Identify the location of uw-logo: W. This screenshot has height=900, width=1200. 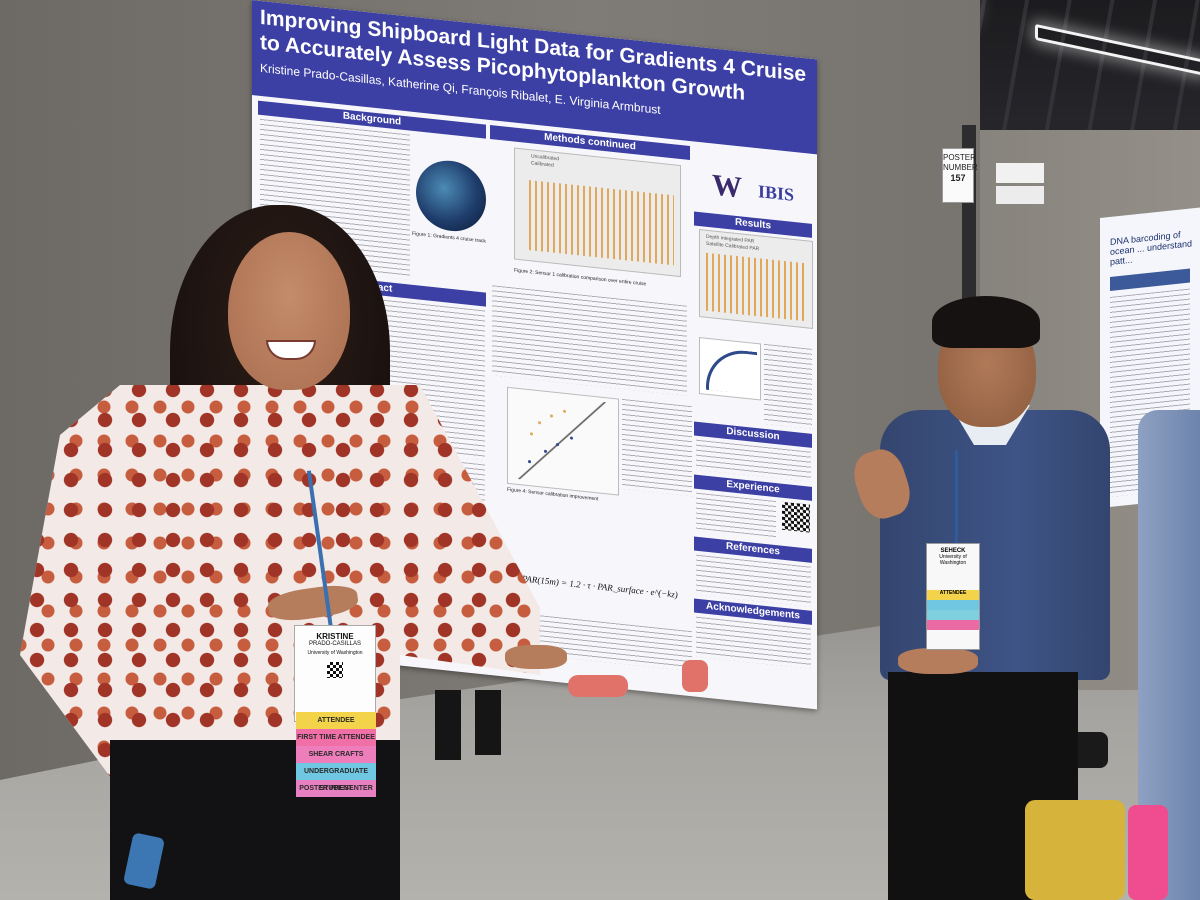
(727, 186).